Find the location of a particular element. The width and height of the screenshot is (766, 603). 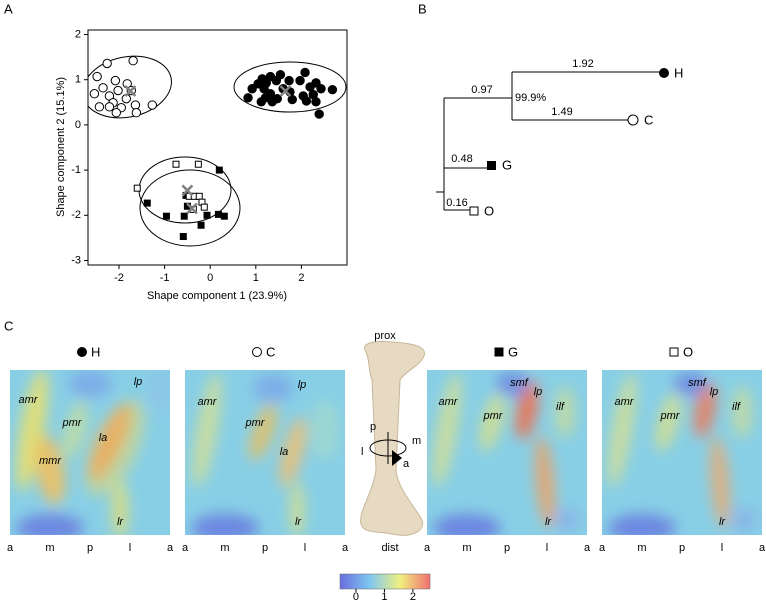

ellipse is located at coordinates (190, 208).